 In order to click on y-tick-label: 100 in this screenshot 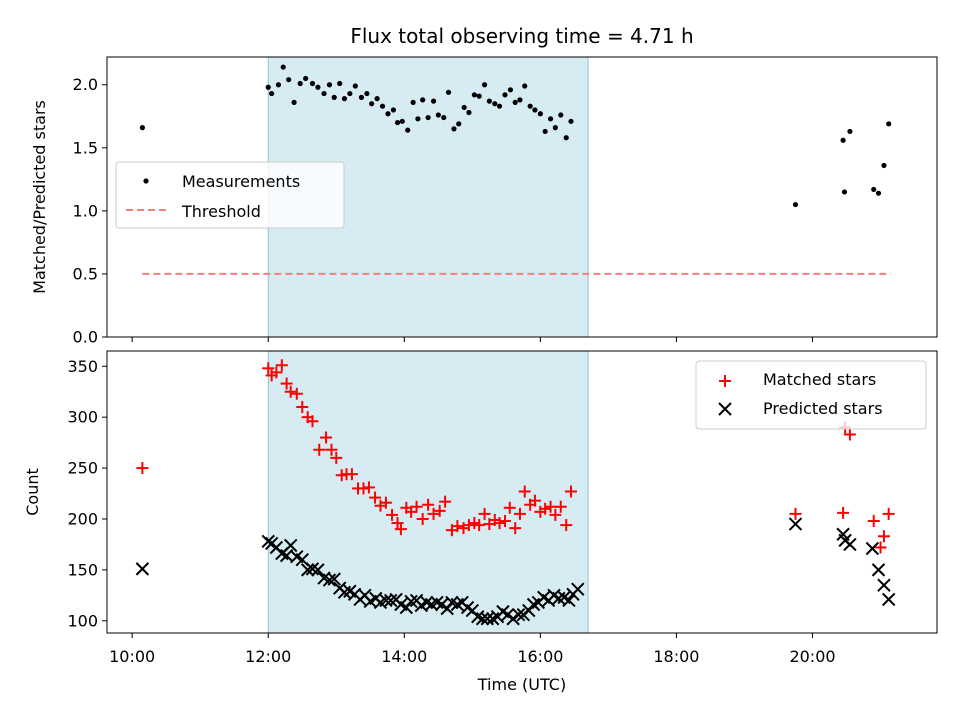, I will do `click(82, 620)`.